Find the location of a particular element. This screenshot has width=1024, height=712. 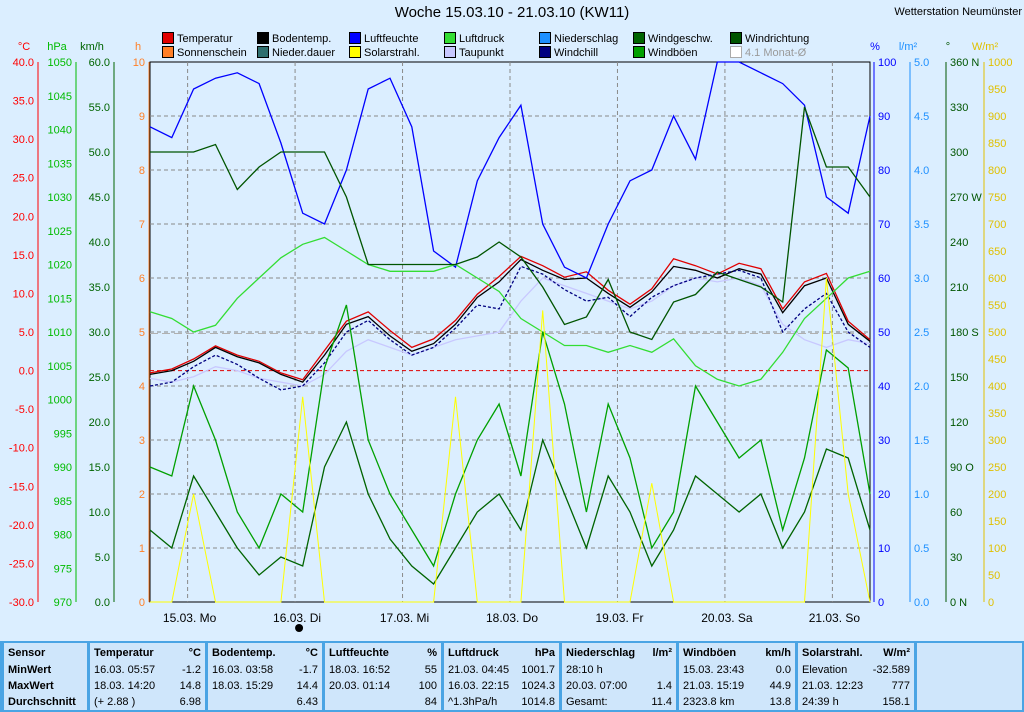

stats-cell: 6.43 is located at coordinates (307, 702).